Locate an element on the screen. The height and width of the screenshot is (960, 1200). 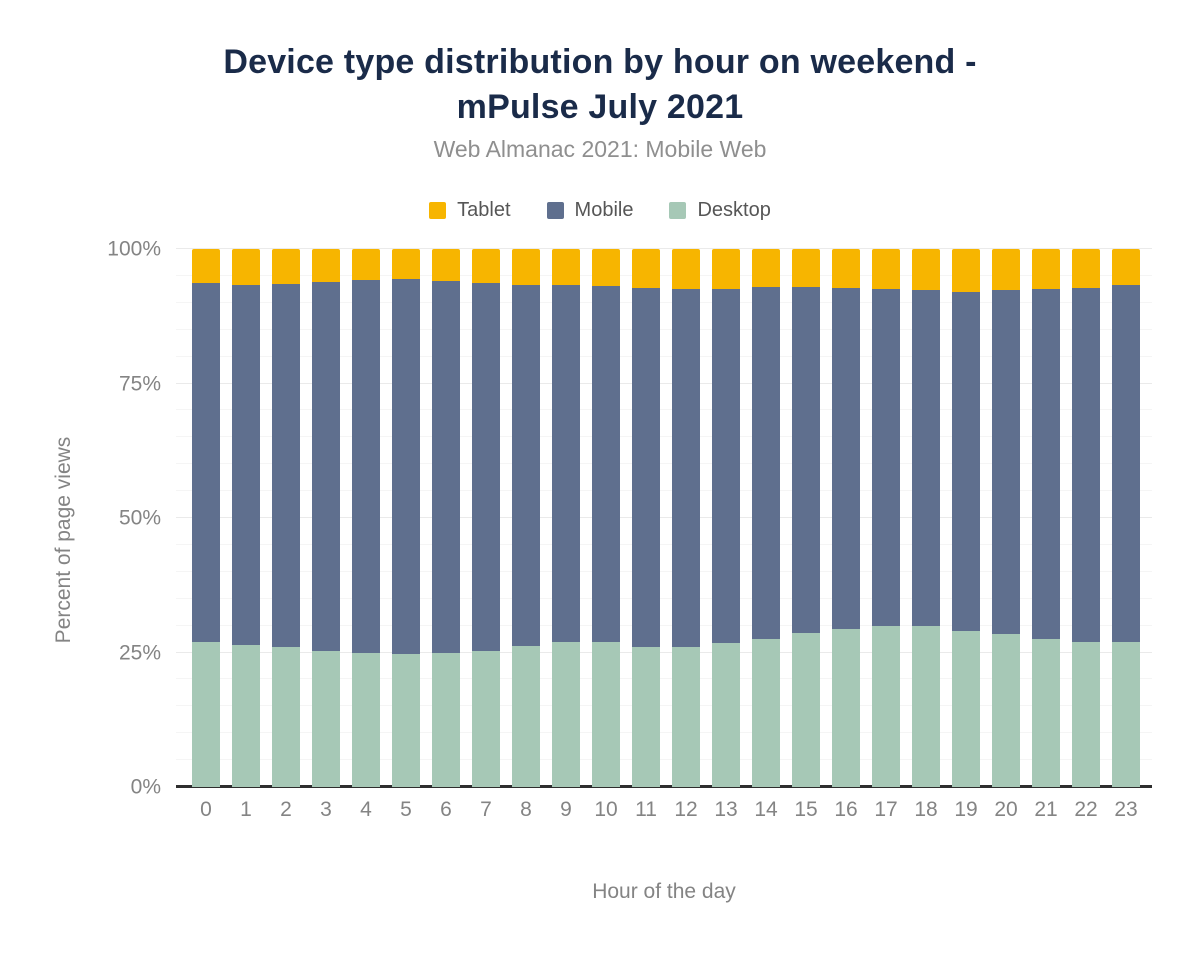
x-tick-label-23: 23 is located at coordinates (1126, 809).